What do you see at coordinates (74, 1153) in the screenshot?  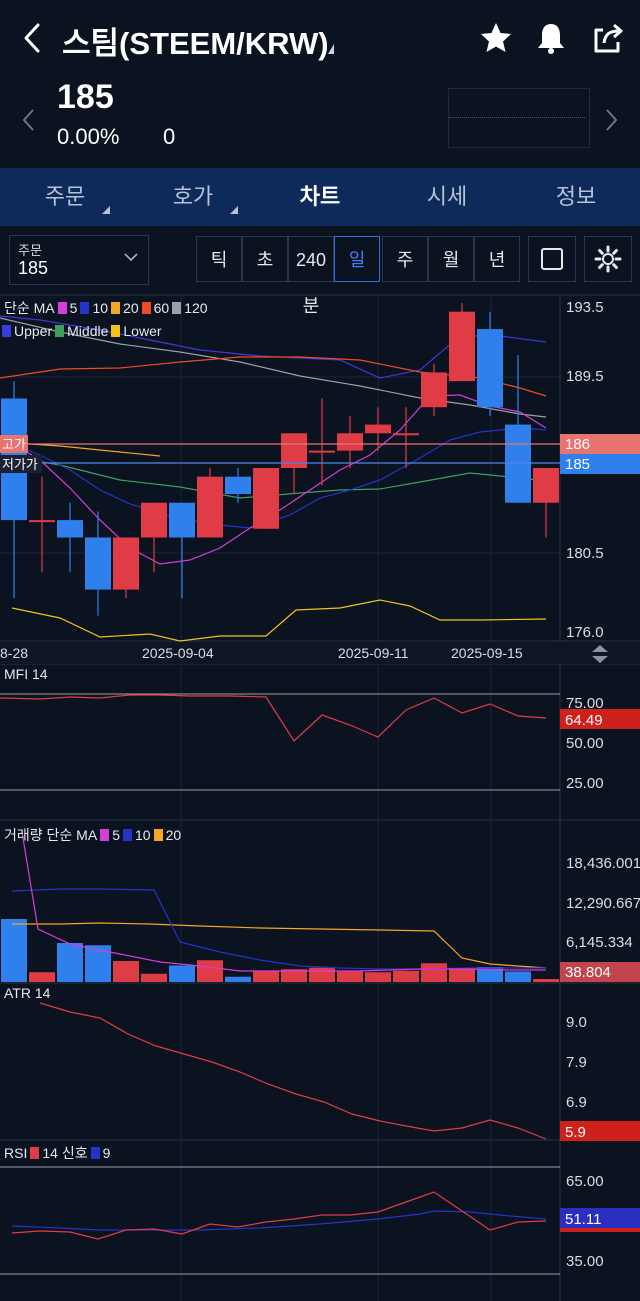 I see `rsi-signal-title: 신호` at bounding box center [74, 1153].